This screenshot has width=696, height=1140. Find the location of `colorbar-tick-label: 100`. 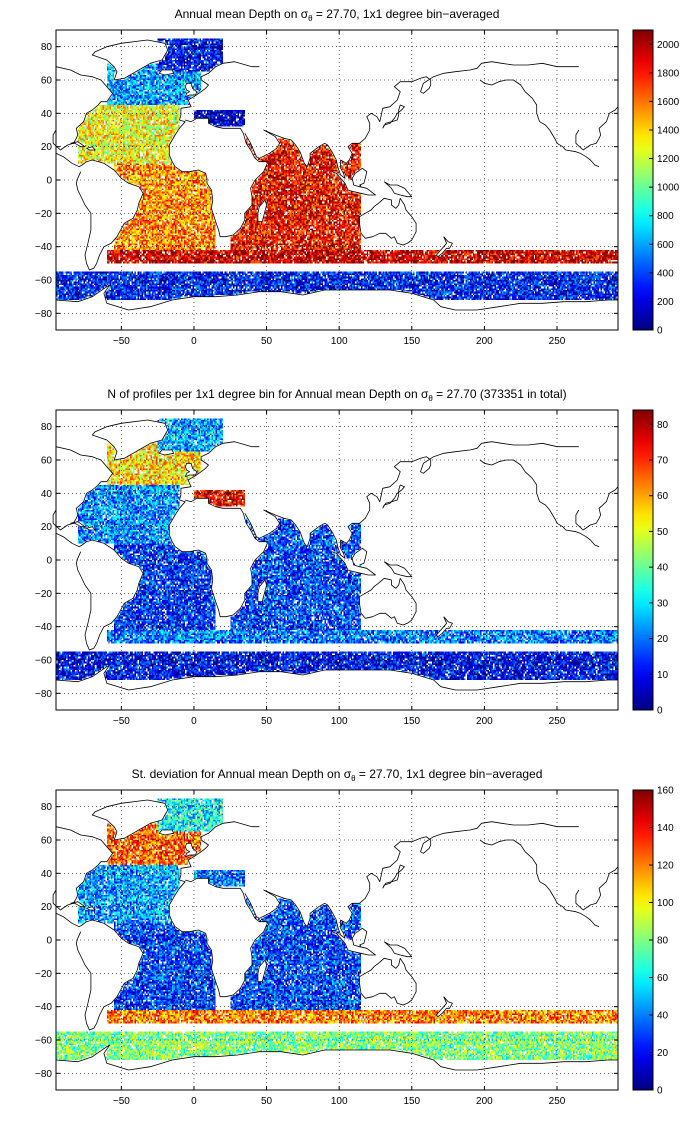

colorbar-tick-label: 100 is located at coordinates (665, 903).